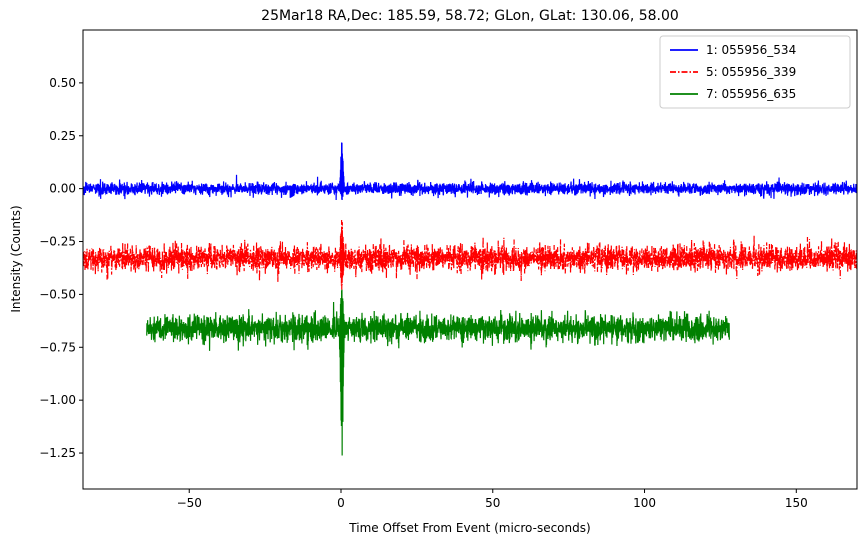 The width and height of the screenshot is (866, 545). What do you see at coordinates (189, 503) in the screenshot?
I see `x-tick-label: −50` at bounding box center [189, 503].